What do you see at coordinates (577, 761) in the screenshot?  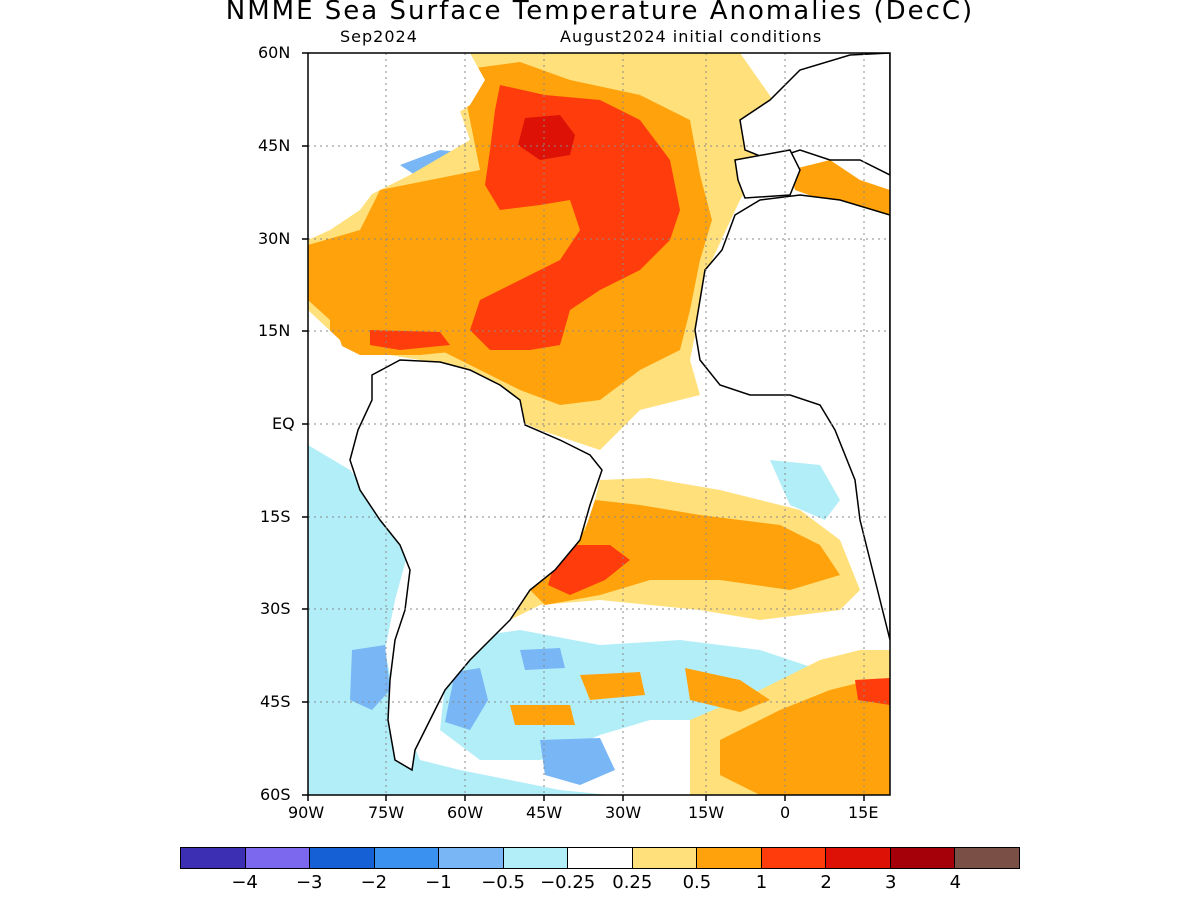 I see `anomaly-cool-blue-c` at bounding box center [577, 761].